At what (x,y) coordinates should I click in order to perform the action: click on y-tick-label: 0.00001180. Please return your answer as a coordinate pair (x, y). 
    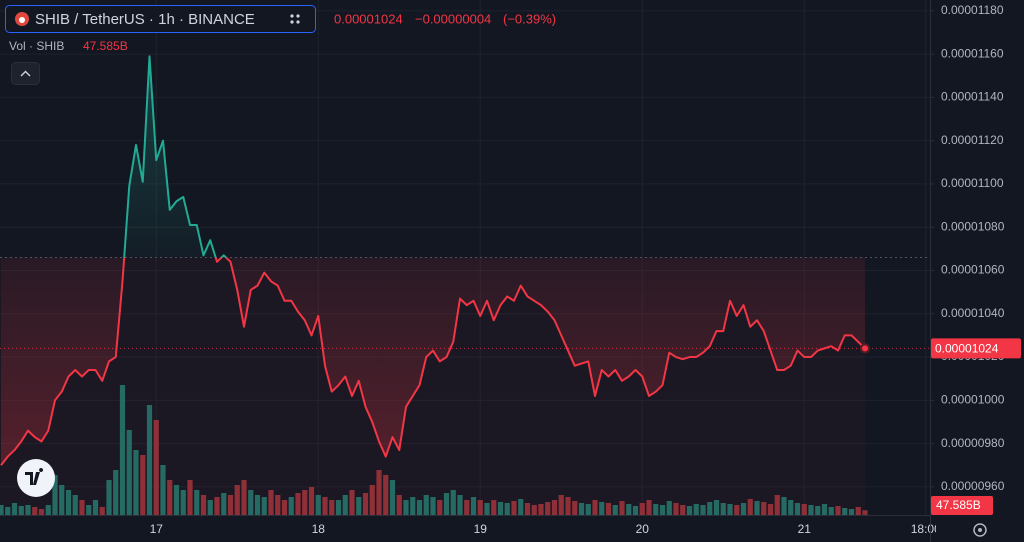
    Looking at the image, I should click on (972, 10).